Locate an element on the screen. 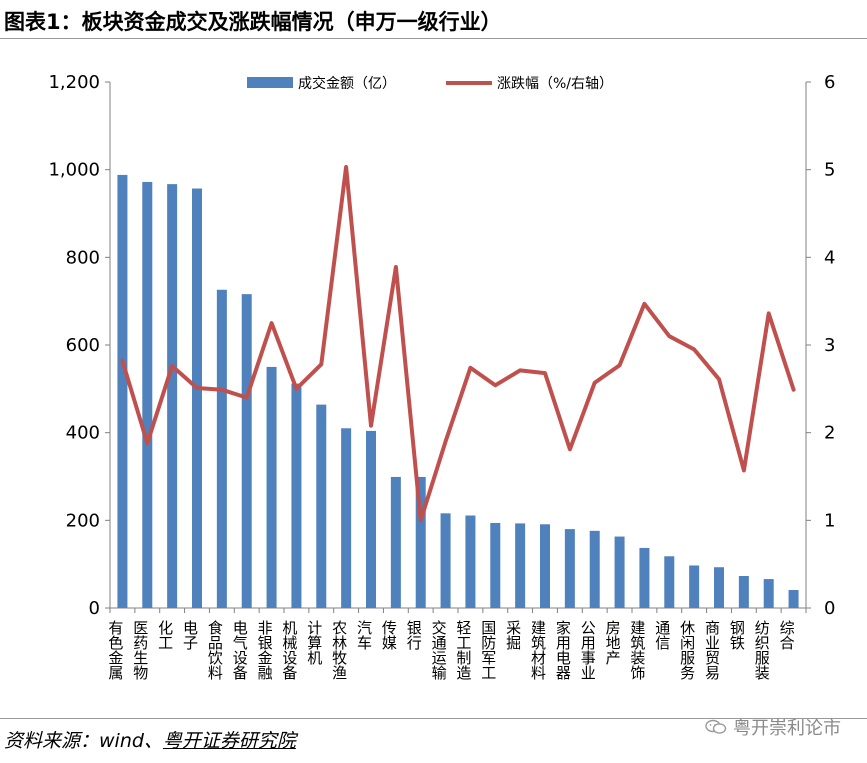  right-tick-label: 4 is located at coordinates (829, 257).